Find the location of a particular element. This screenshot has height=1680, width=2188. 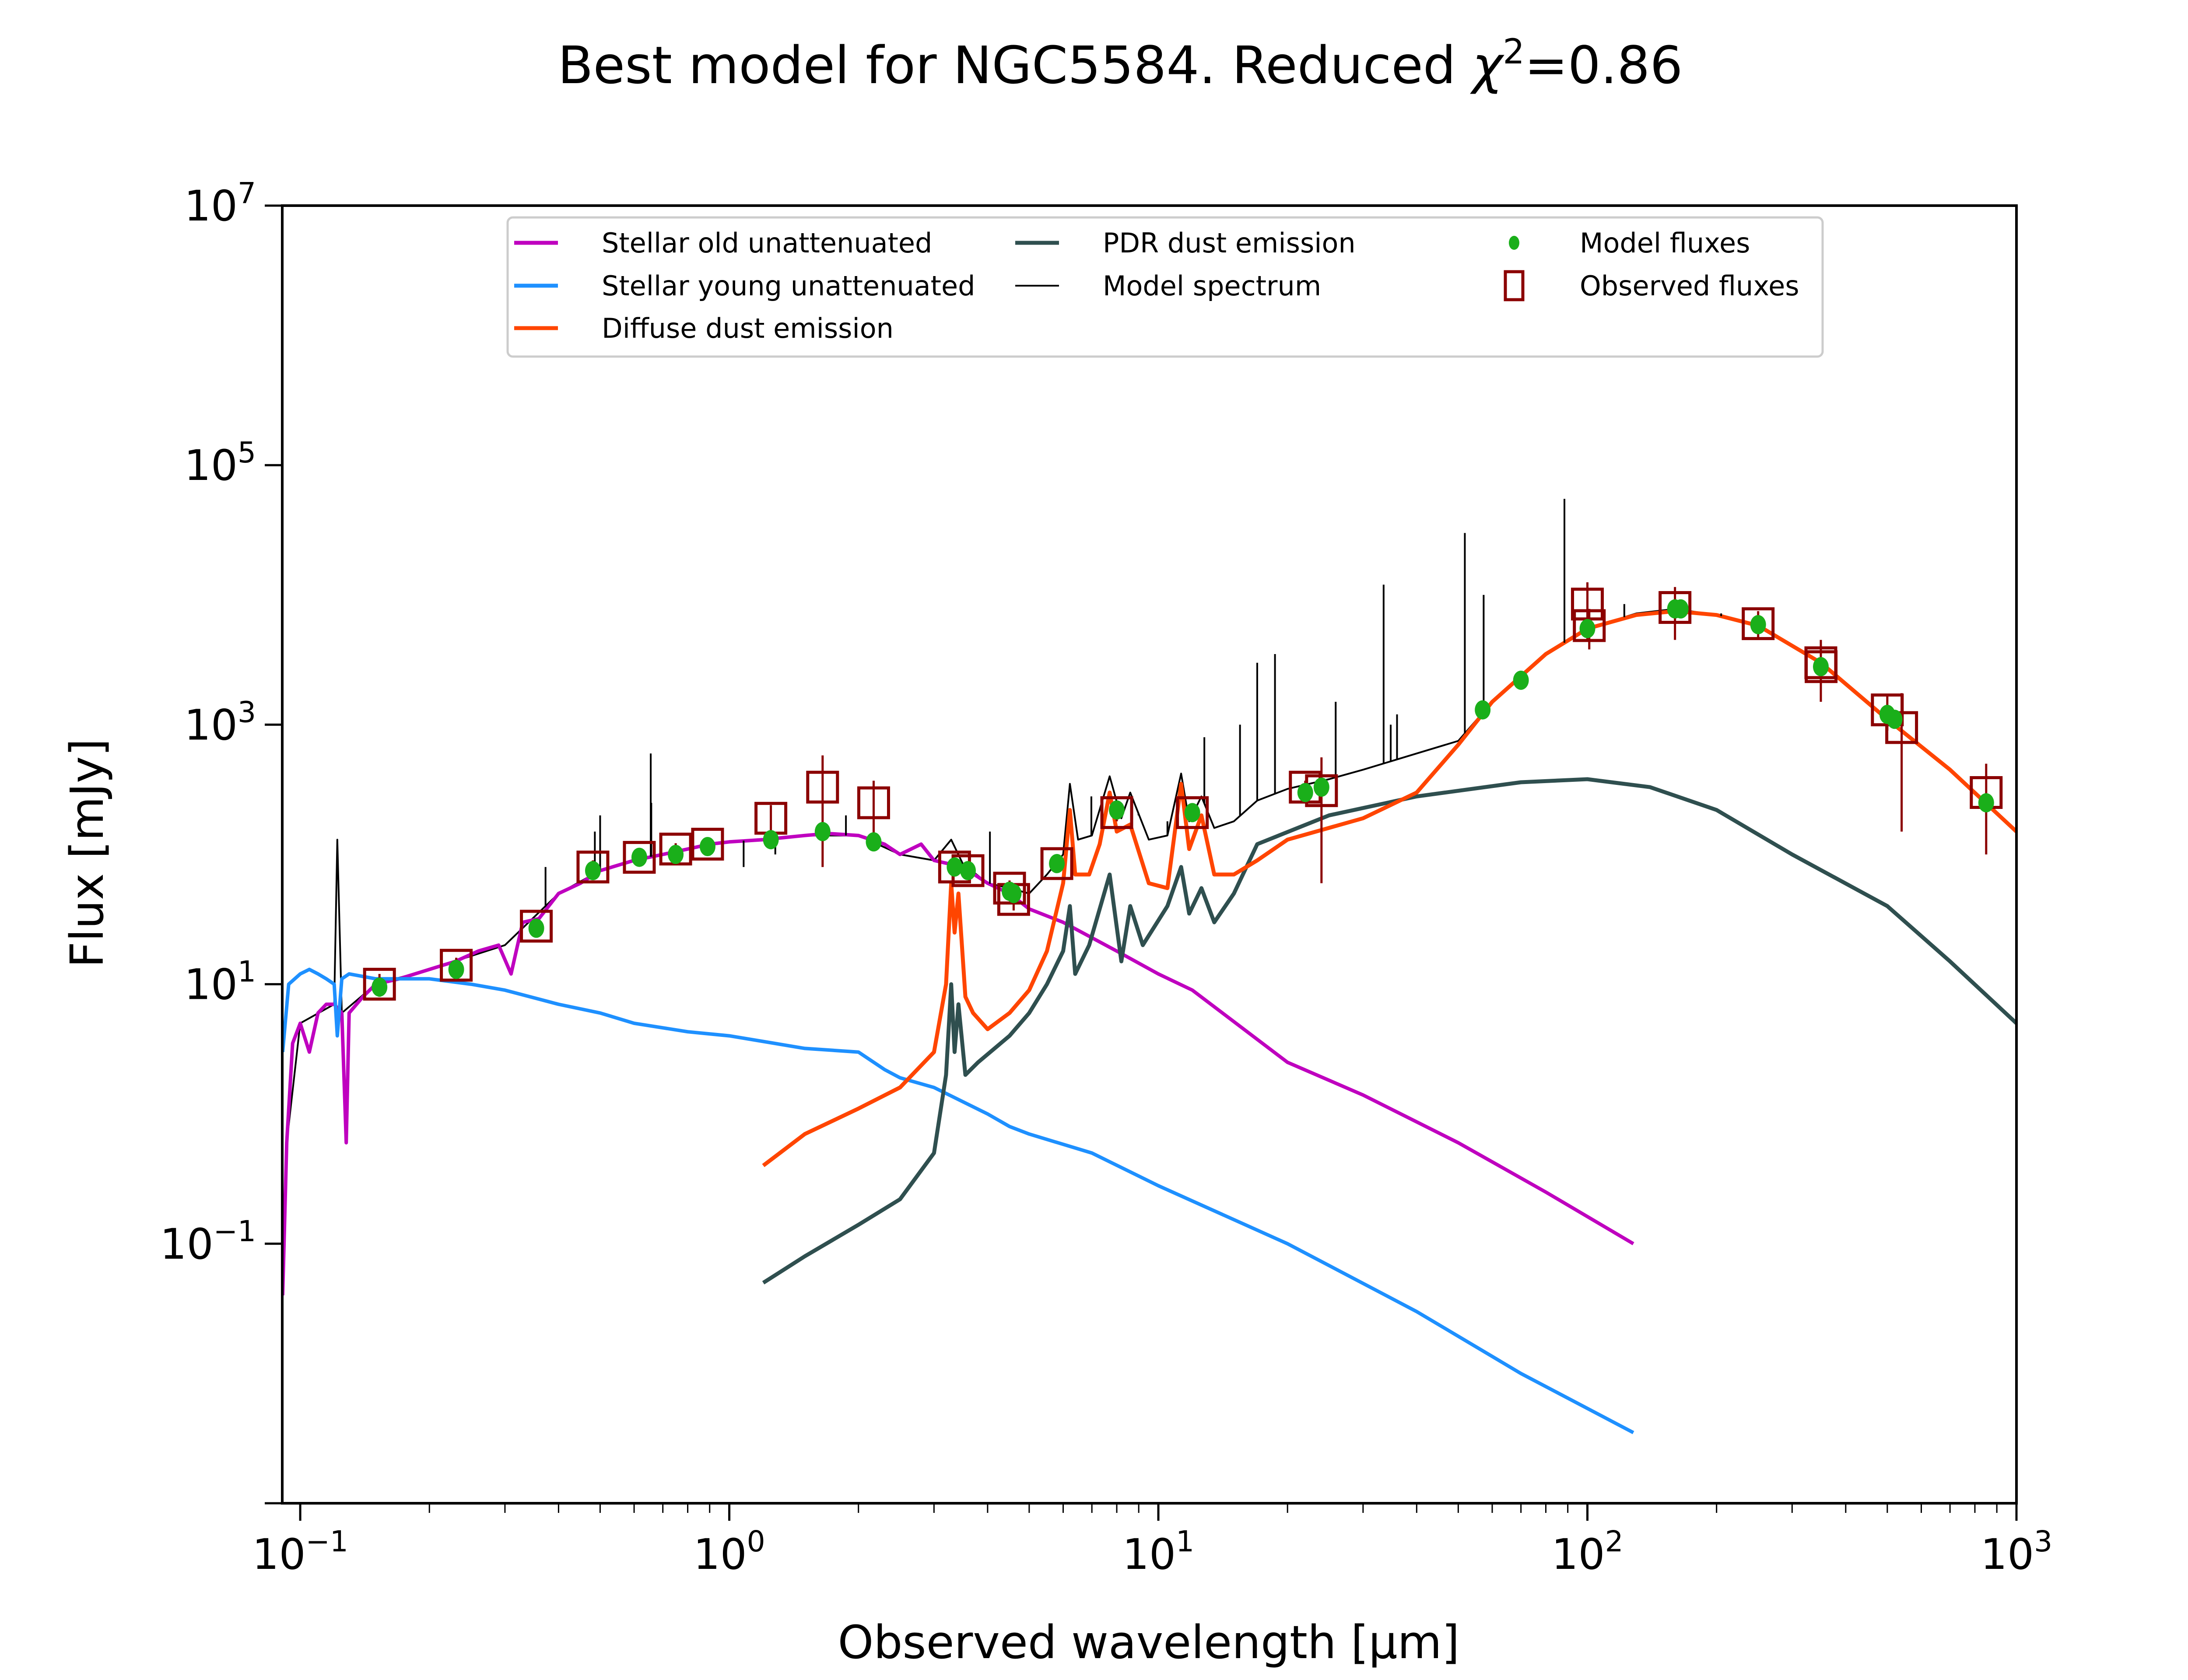

chart-title-suffix: =0.86 is located at coordinates (1604, 65).